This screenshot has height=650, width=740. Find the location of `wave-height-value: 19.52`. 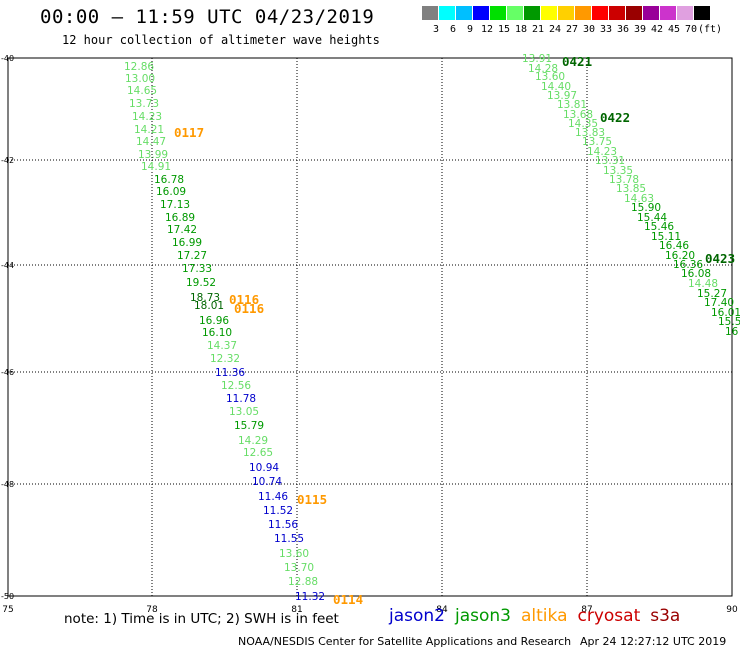

wave-height-value: 19.52 is located at coordinates (201, 283).